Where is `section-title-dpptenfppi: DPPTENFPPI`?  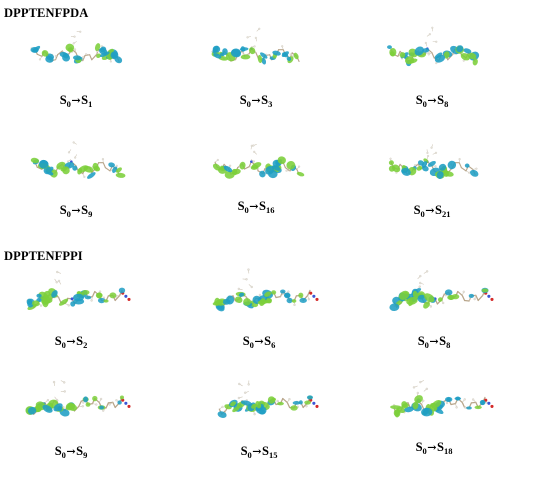
section-title-dpptenfppi: DPPTENFPPI is located at coordinates (43, 256).